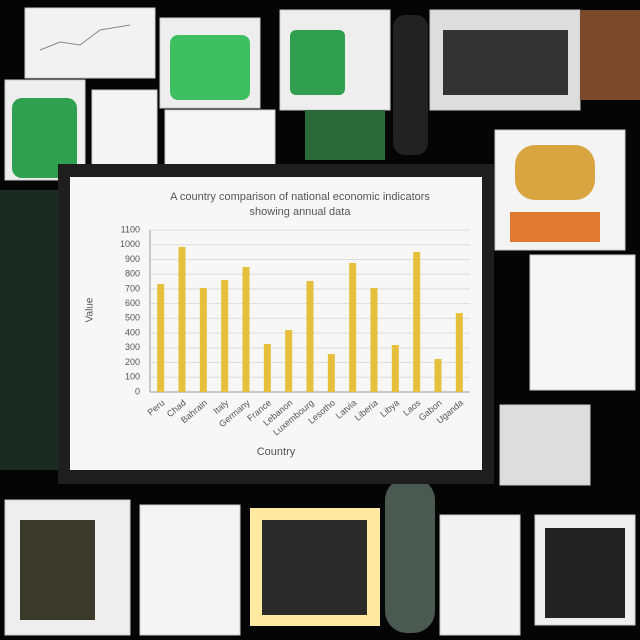 The width and height of the screenshot is (640, 640). I want to click on y-tick-label: 1100, so click(130, 229).